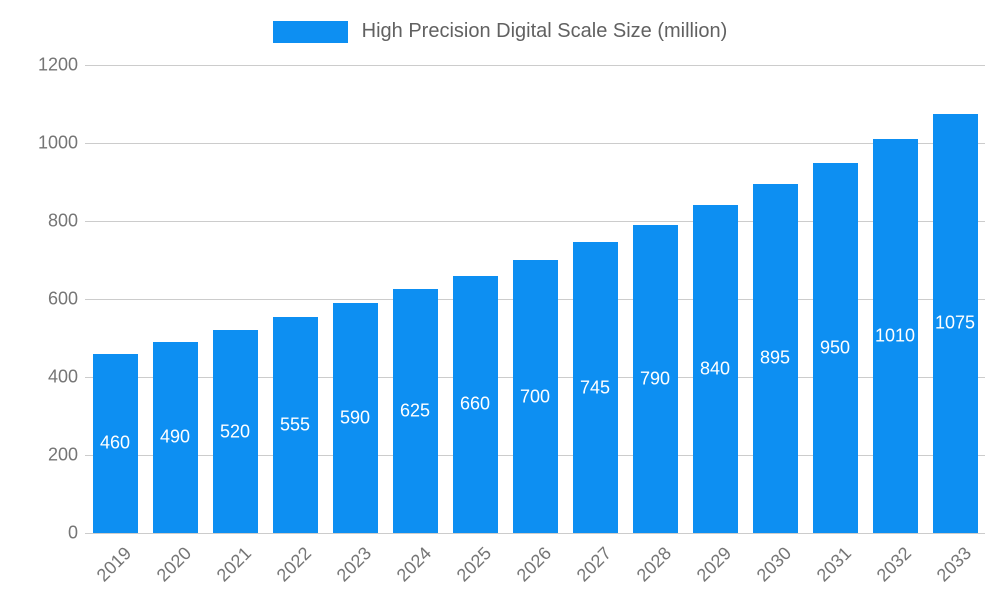  I want to click on x-tick-label: 2025, so click(474, 564).